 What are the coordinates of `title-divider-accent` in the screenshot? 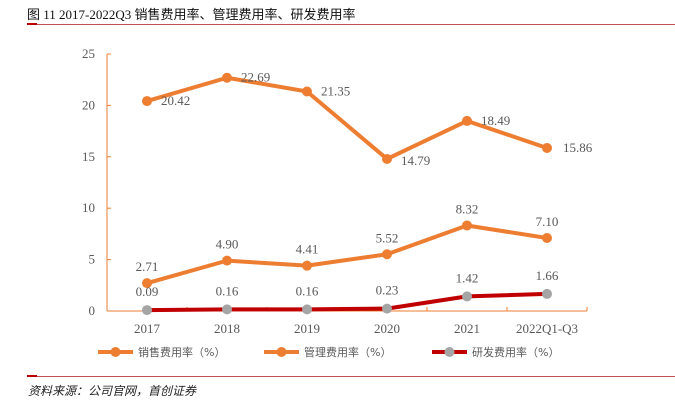 It's located at (32, 24).